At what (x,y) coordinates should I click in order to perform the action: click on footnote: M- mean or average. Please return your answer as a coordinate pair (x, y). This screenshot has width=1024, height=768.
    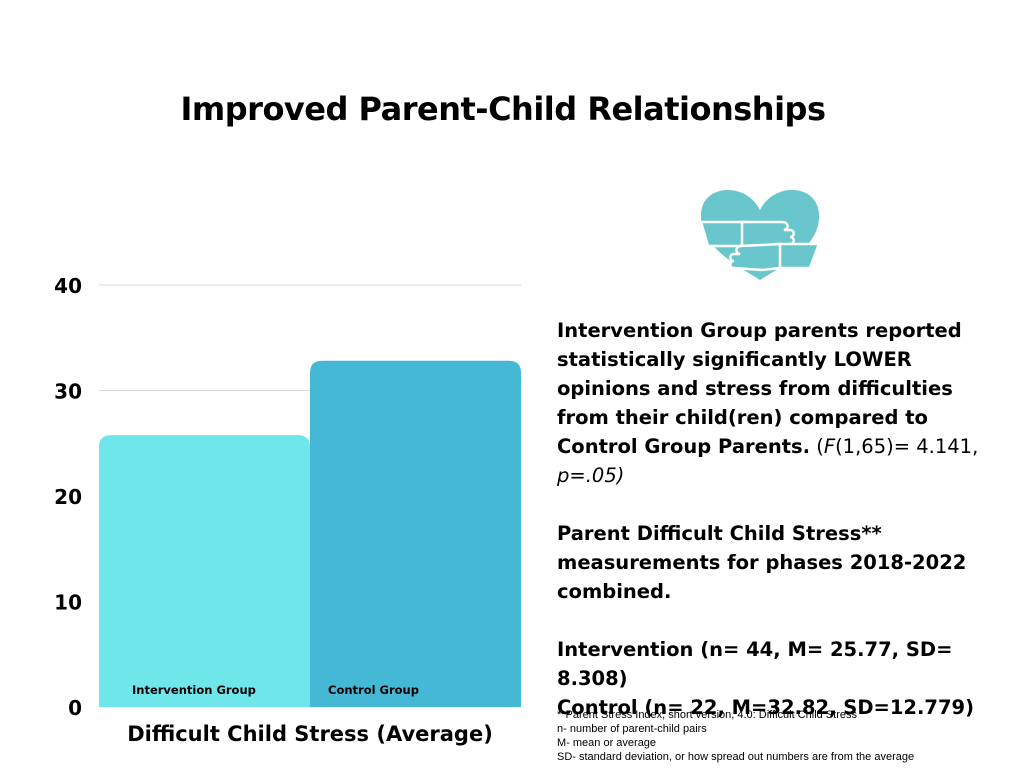
    Looking at the image, I should click on (607, 743).